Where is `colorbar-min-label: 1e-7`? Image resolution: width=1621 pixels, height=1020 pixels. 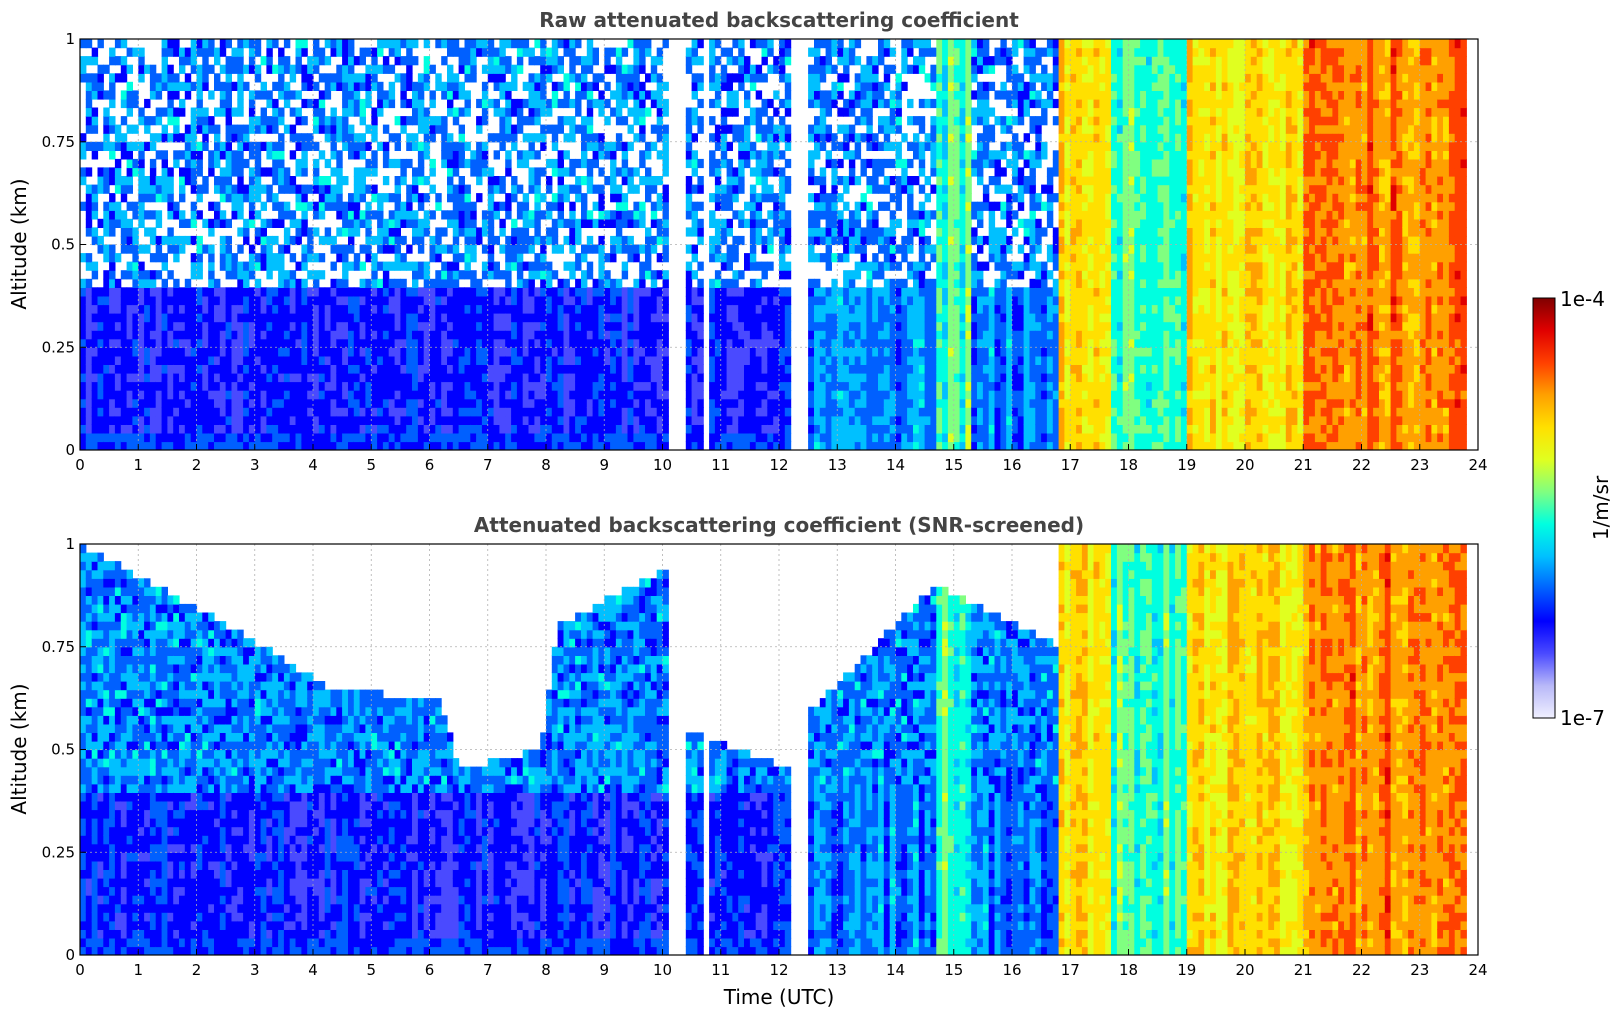 colorbar-min-label: 1e-7 is located at coordinates (1582, 718).